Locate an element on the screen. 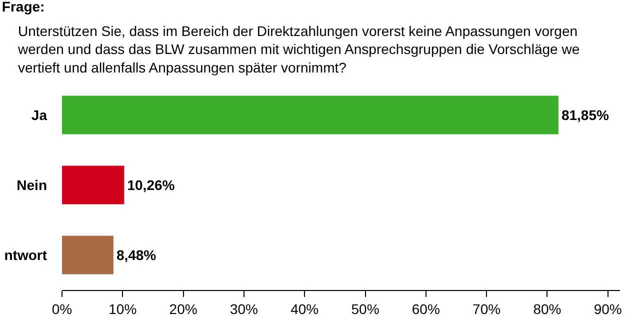 The height and width of the screenshot is (320, 640). data-label: 10,26% is located at coordinates (151, 185).